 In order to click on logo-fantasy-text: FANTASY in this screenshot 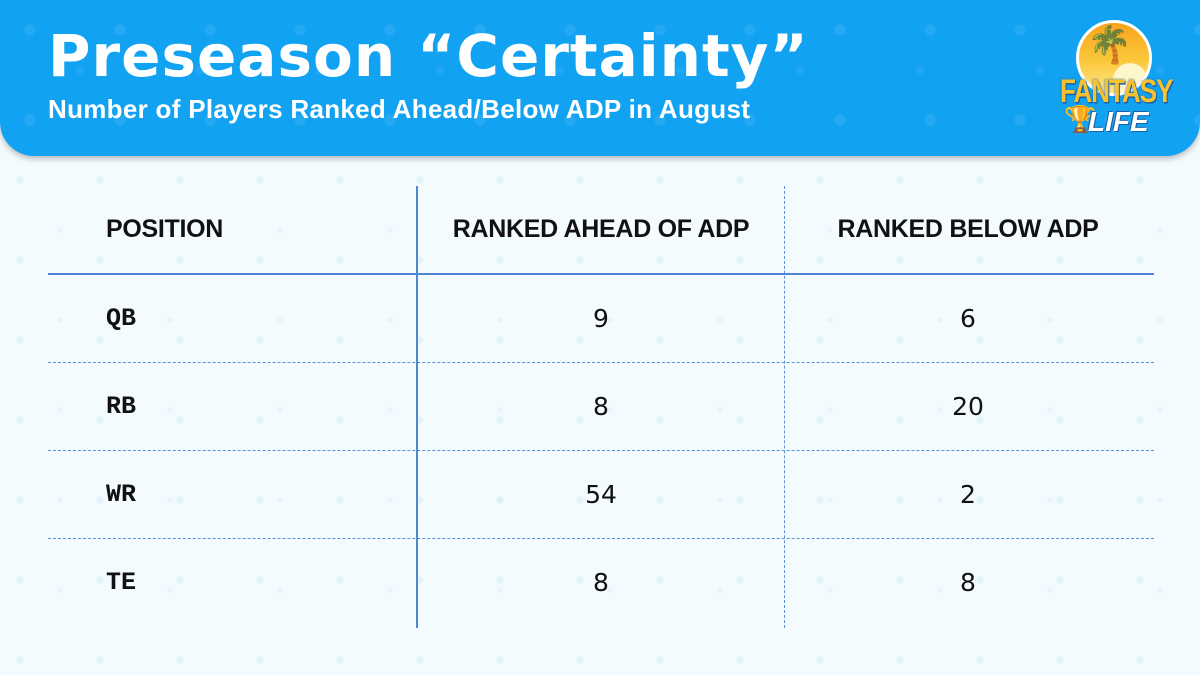, I will do `click(1116, 91)`.